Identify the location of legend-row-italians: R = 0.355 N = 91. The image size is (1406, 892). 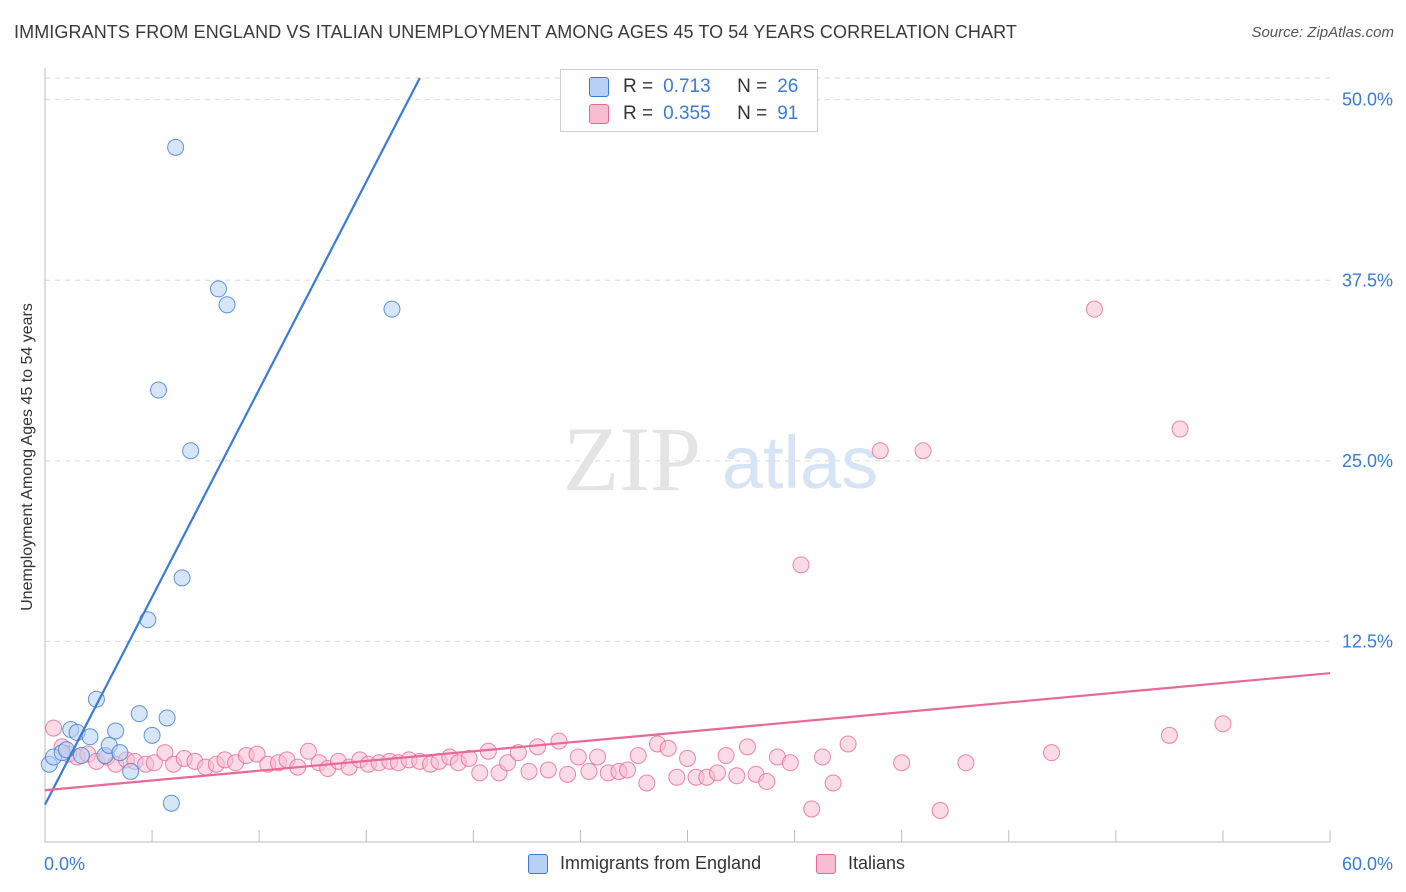
(679, 114).